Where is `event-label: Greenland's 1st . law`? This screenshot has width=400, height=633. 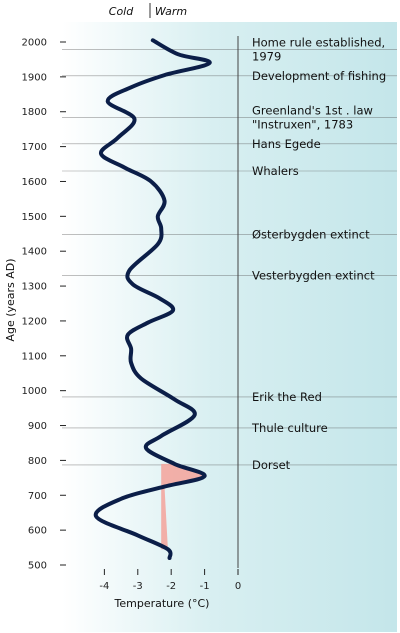
event-label: Greenland's 1st . law is located at coordinates (312, 111).